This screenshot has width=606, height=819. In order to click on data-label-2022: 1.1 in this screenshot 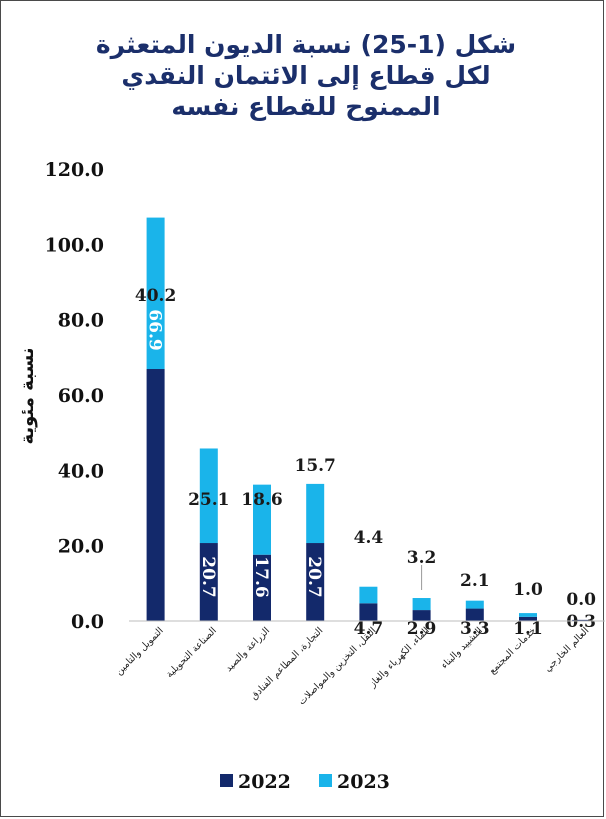, I will do `click(528, 629)`.